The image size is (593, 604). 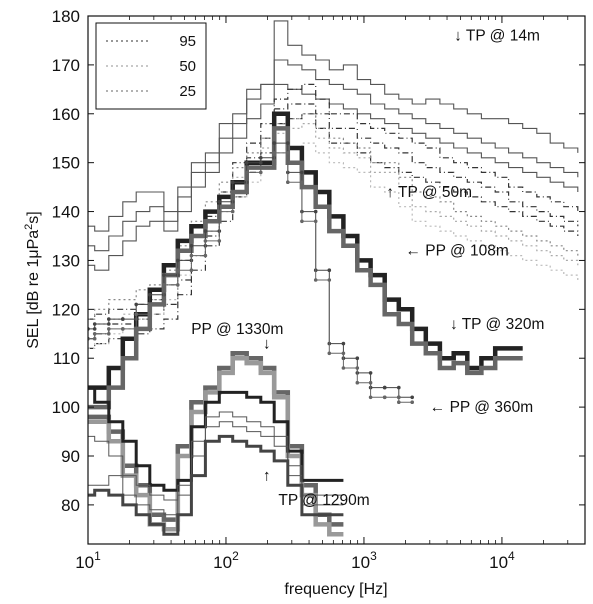 What do you see at coordinates (187, 41) in the screenshot?
I see `legend-label: 95` at bounding box center [187, 41].